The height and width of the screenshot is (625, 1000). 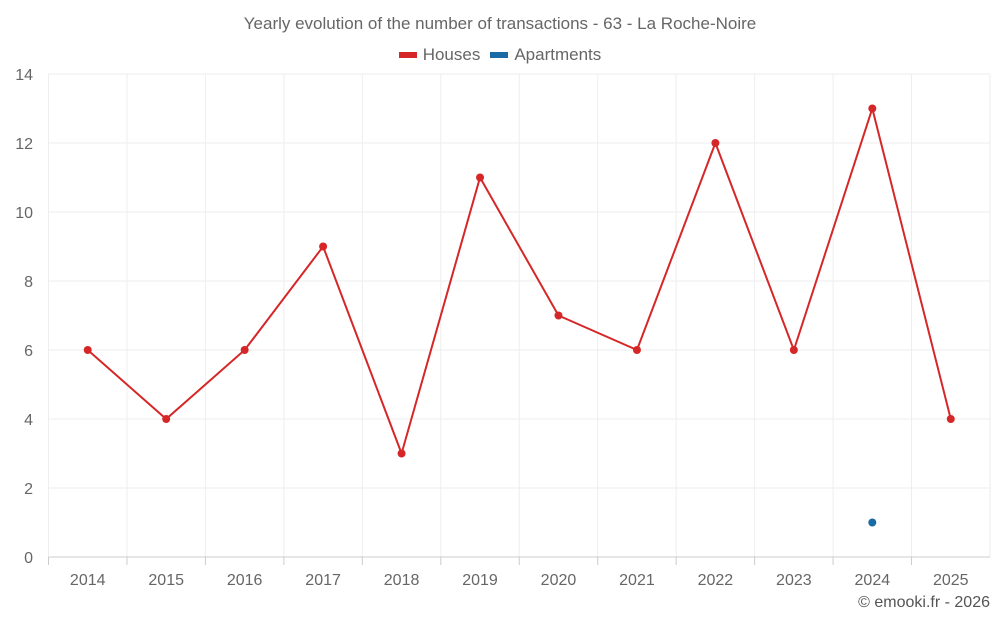 I want to click on legend: Houses Apartments, so click(x=500, y=55).